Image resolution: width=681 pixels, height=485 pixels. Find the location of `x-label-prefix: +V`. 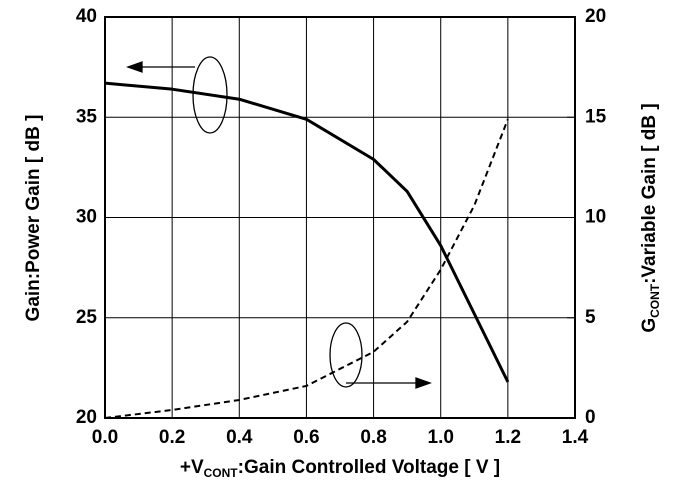

x-label-prefix: +V is located at coordinates (192, 467).